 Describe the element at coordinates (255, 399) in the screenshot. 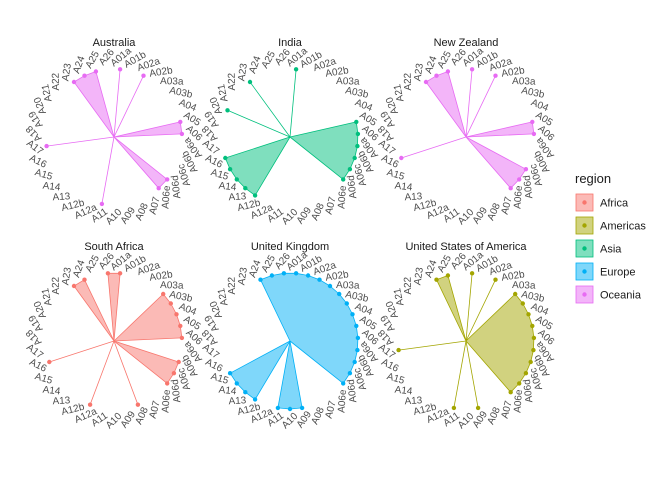

I see `data-point-a12b` at that location.